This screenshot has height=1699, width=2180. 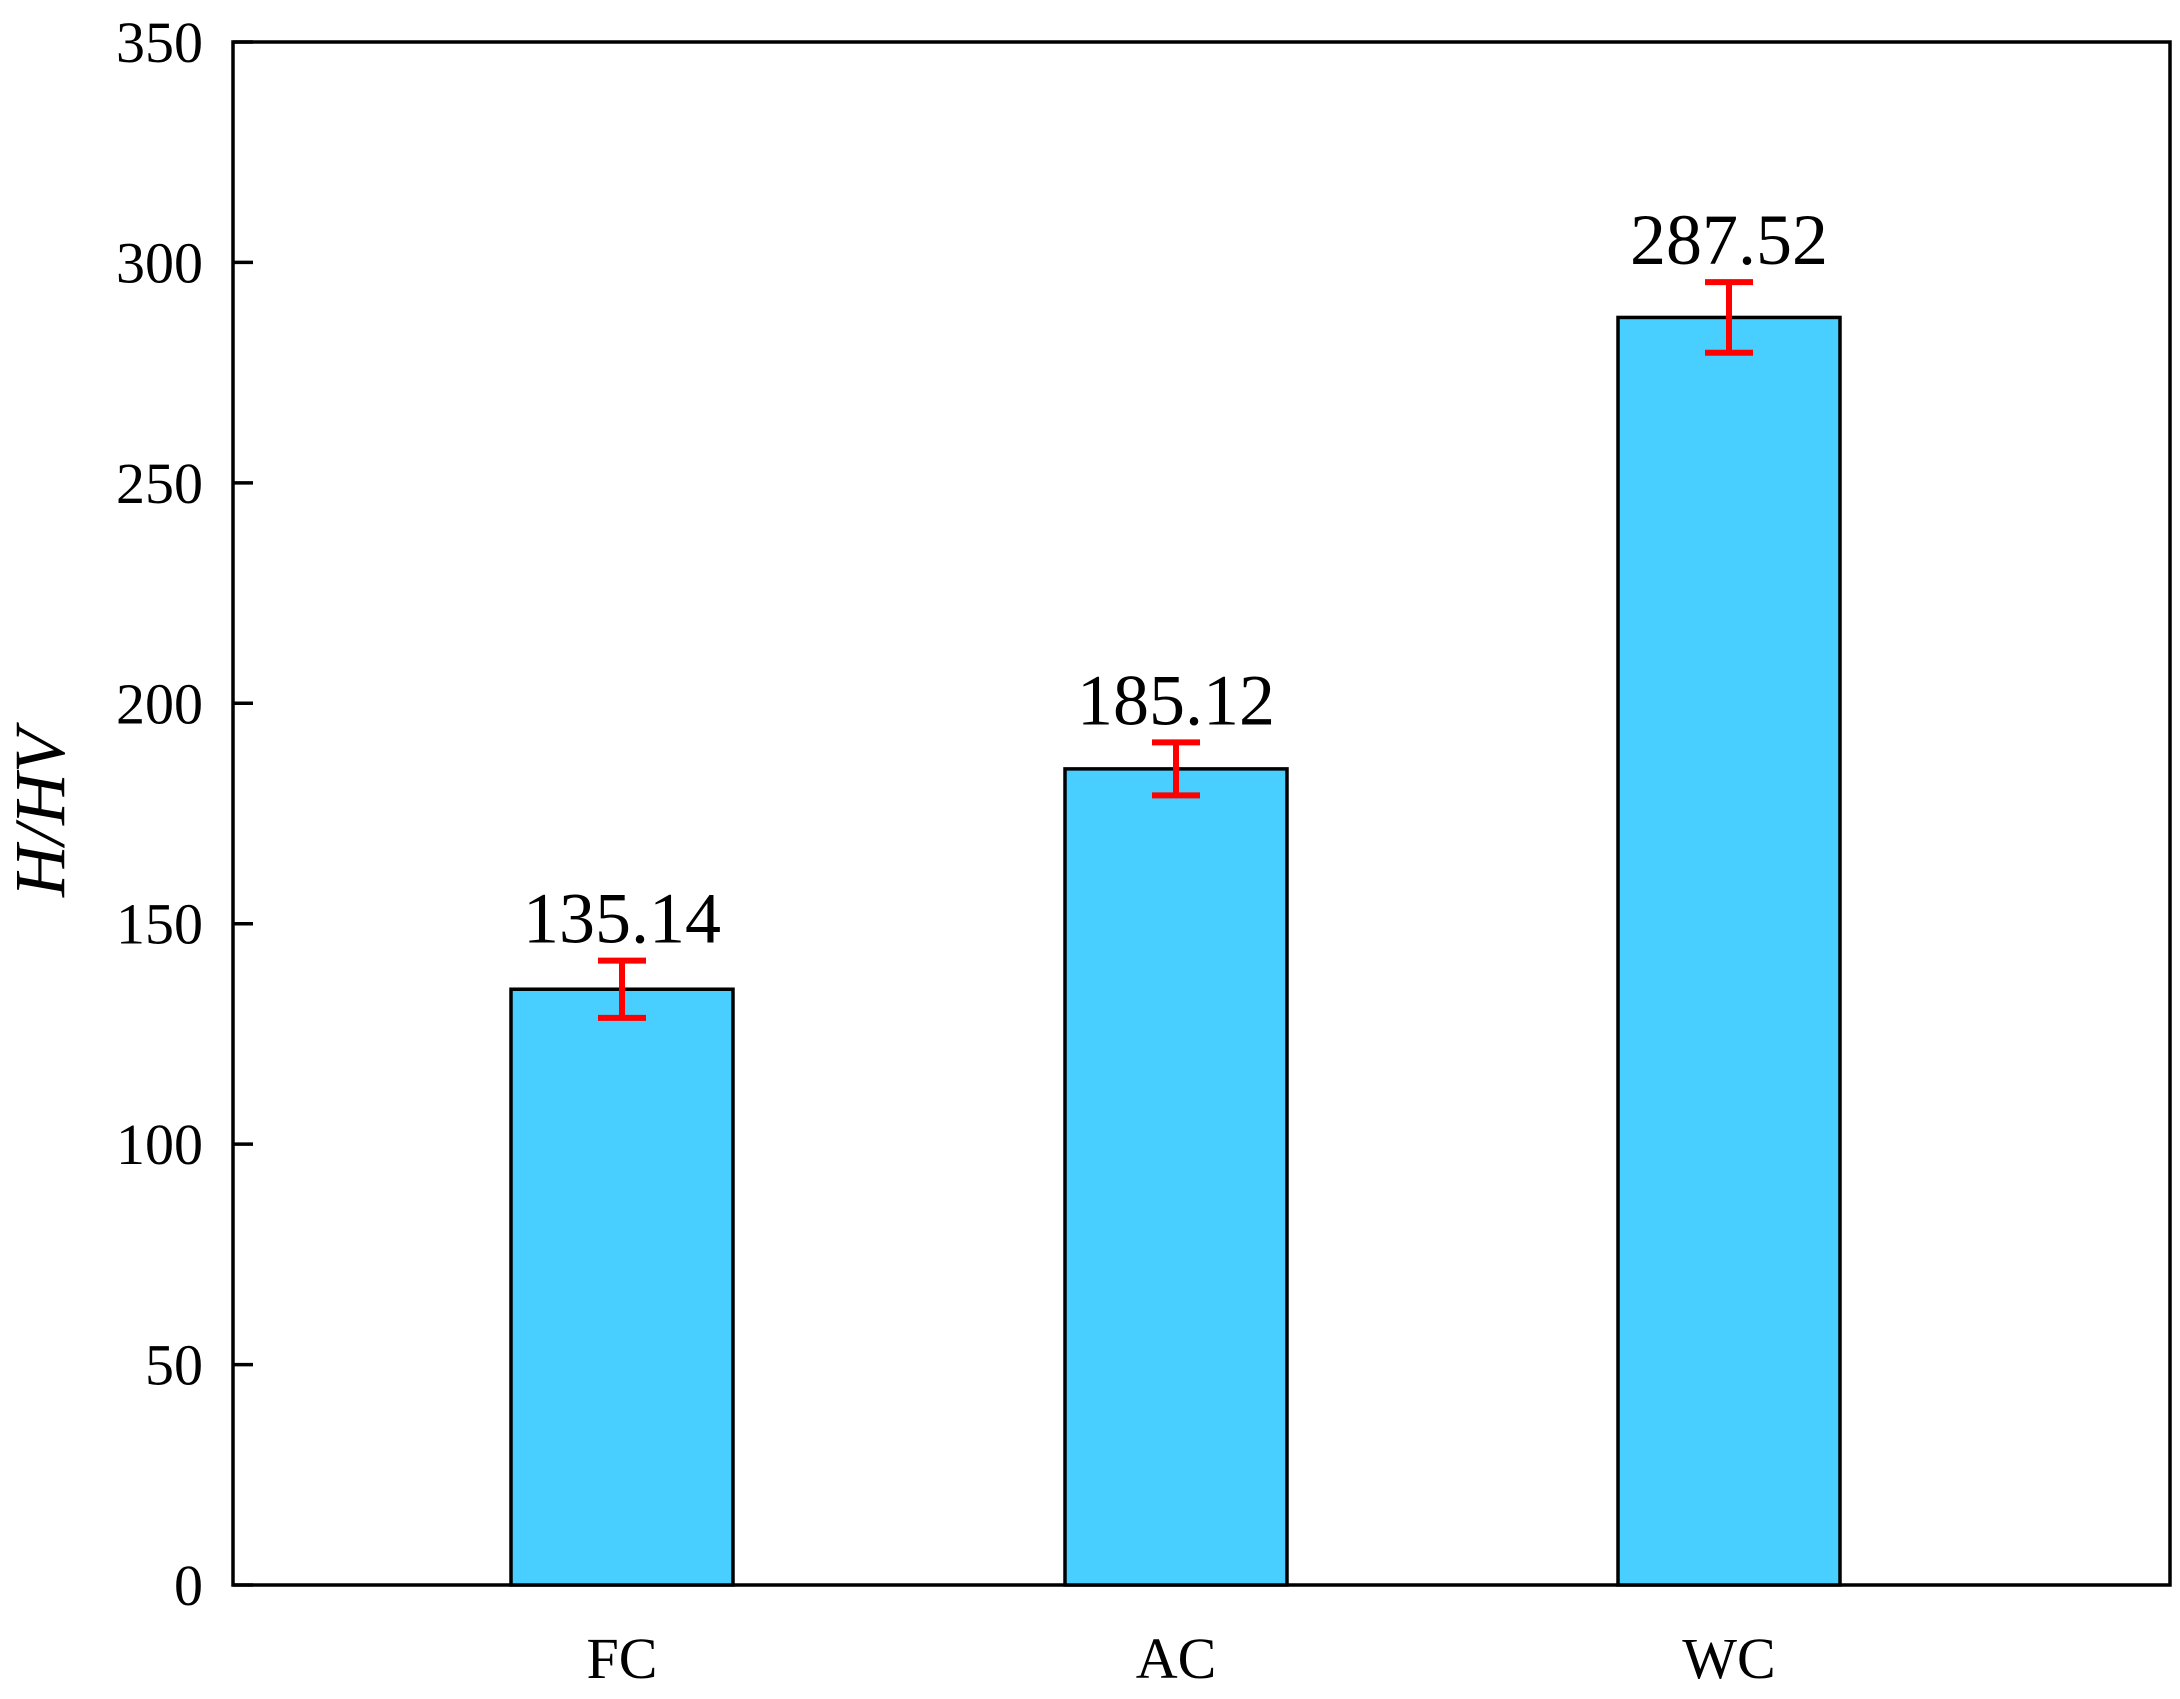 I want to click on bar-ac, so click(x=1176, y=1177).